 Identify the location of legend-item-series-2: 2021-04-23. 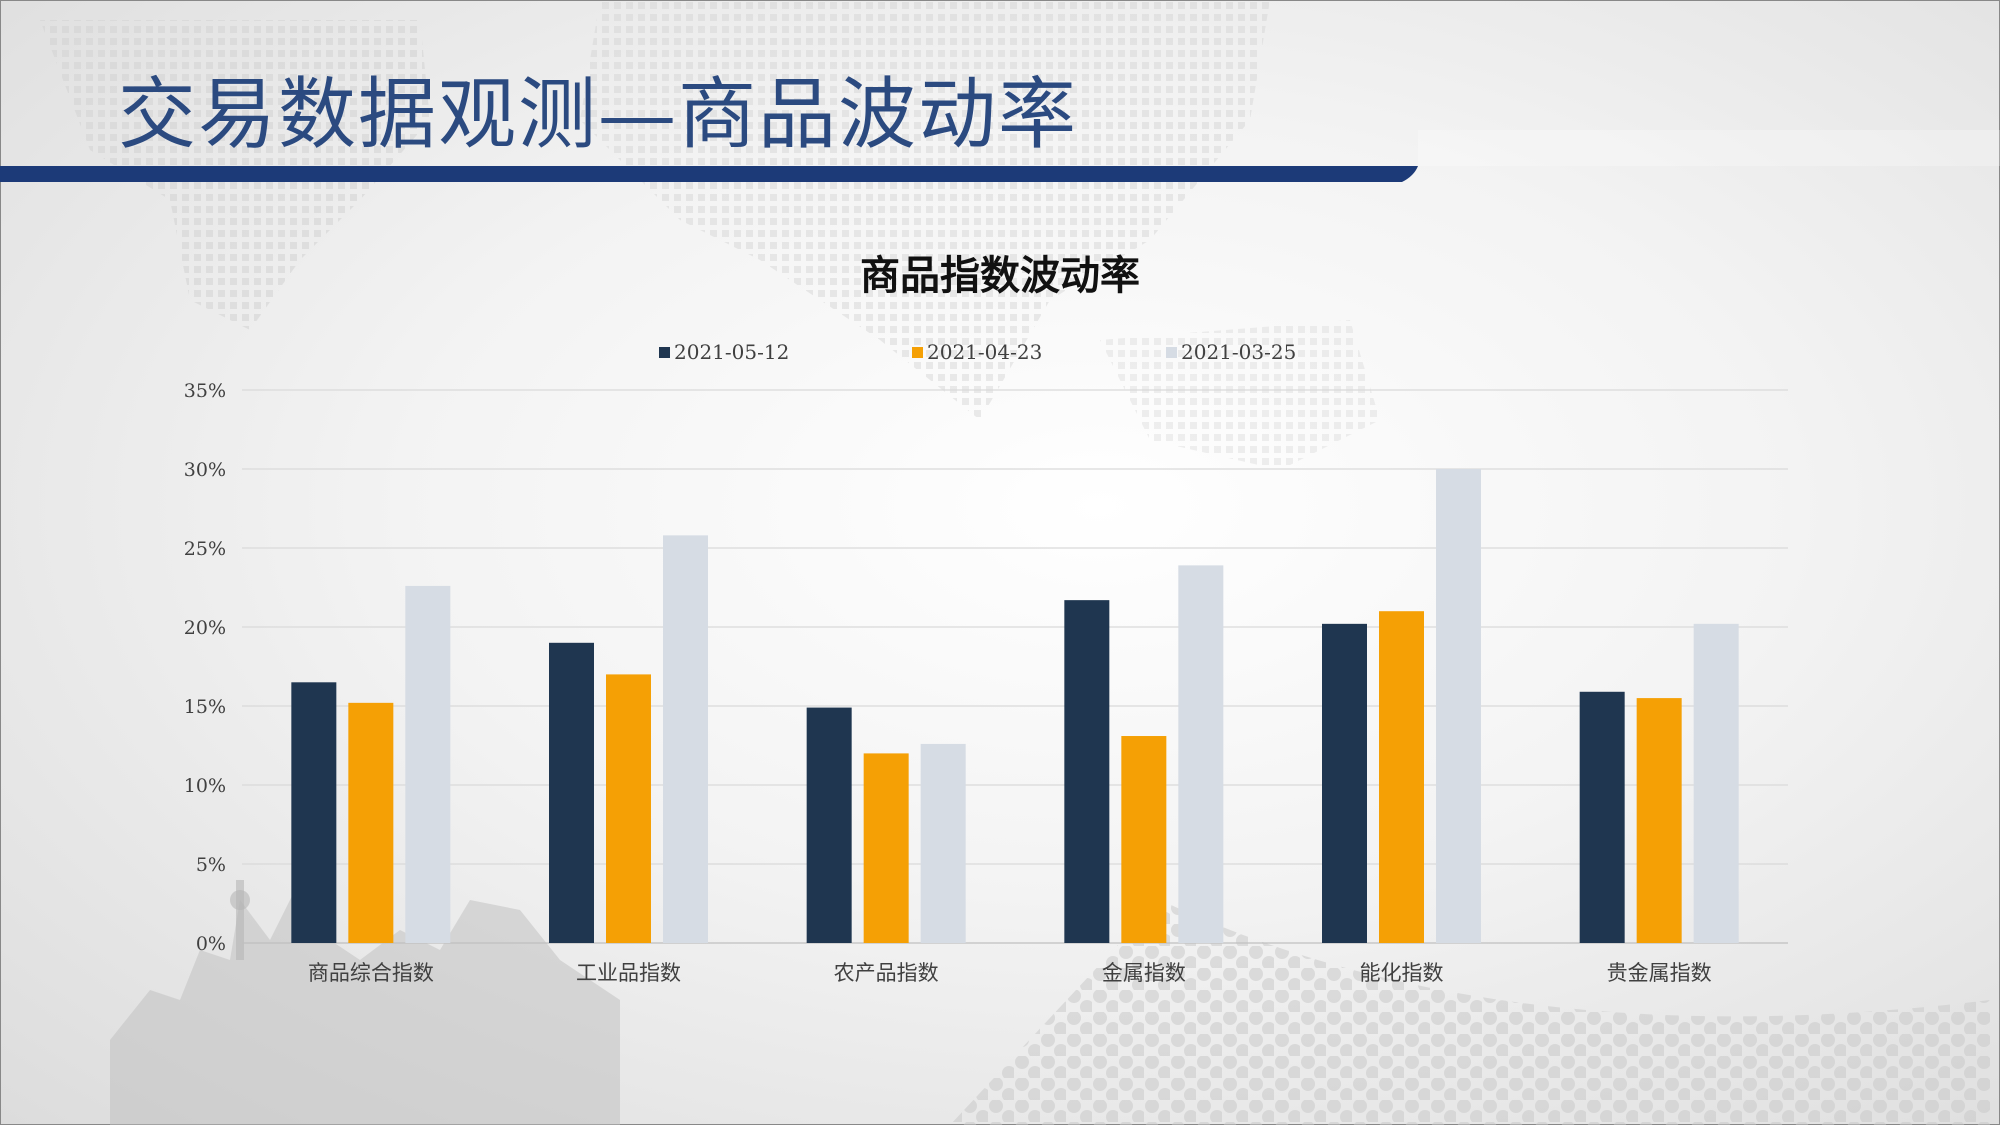
(977, 352).